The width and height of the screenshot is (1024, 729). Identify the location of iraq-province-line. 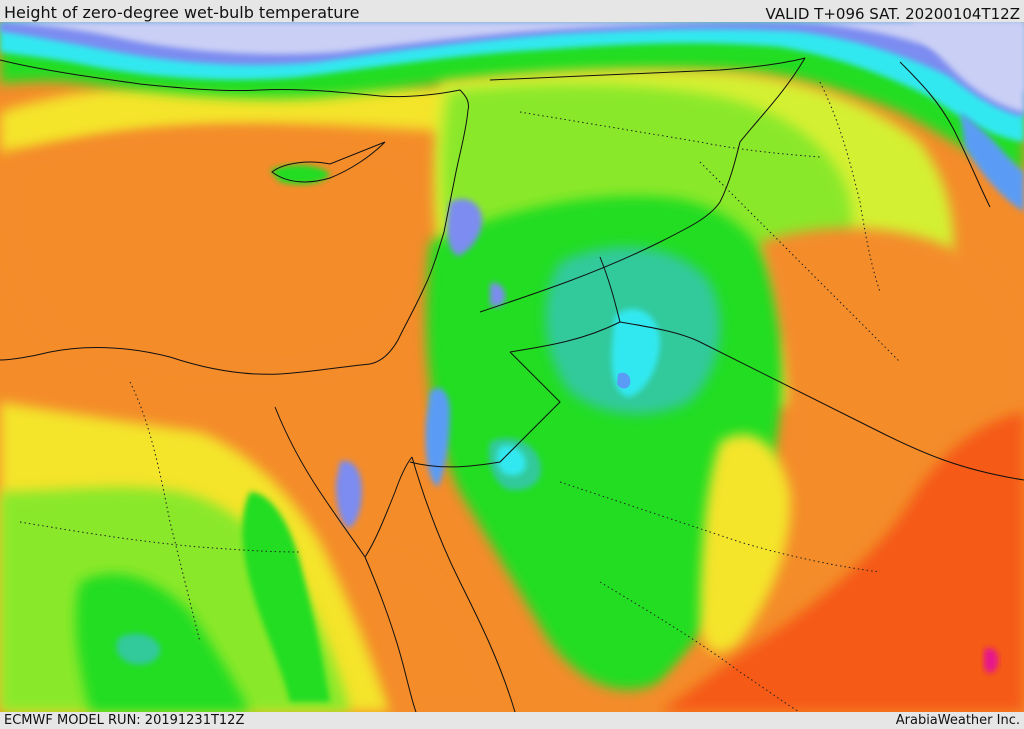
(800, 262).